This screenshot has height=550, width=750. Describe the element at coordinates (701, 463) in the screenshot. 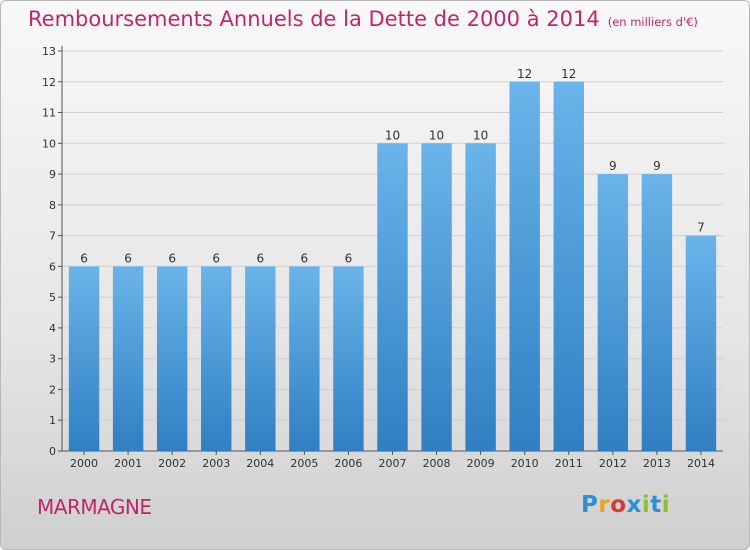

I see `x-tick-label: 2014` at that location.